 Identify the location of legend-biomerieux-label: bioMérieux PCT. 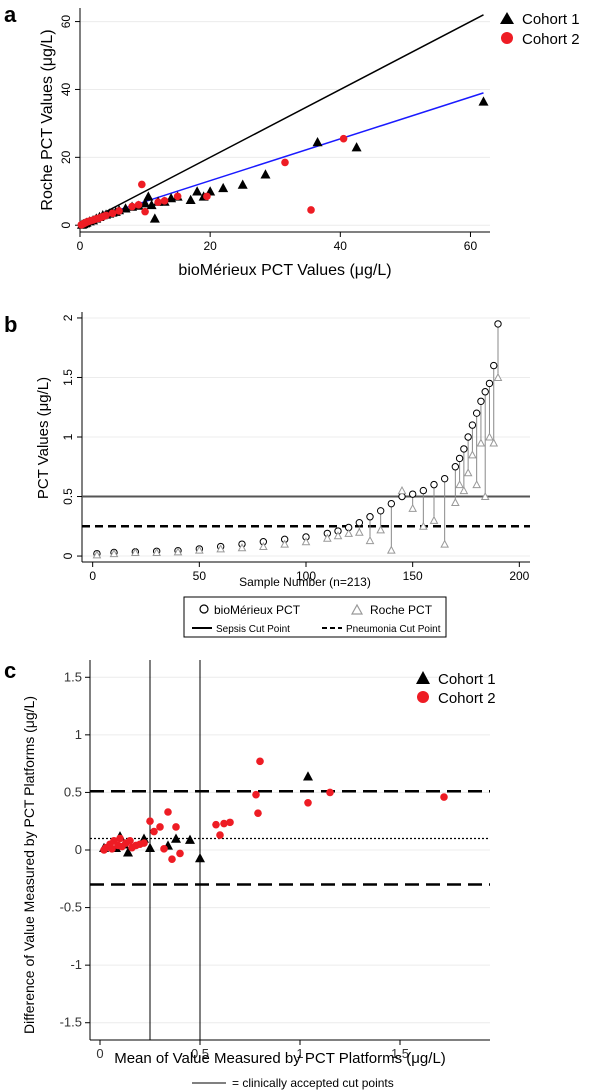
(257, 610).